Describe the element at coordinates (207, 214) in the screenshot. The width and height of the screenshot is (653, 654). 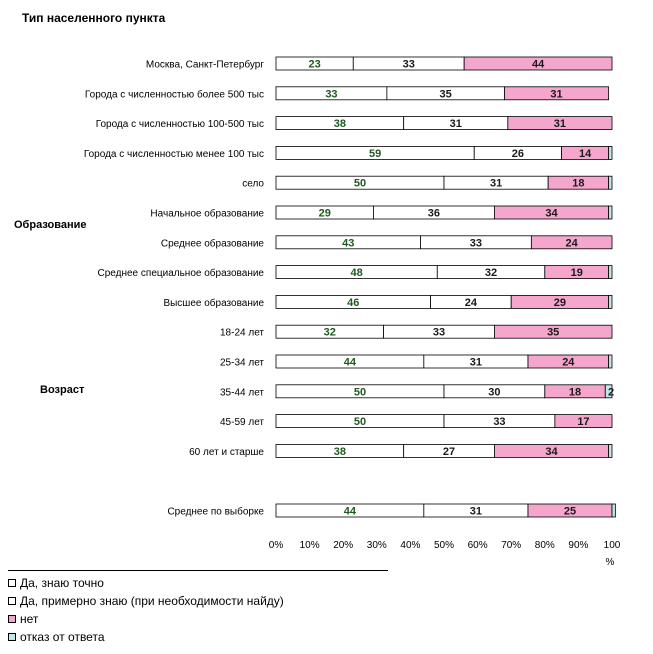
I see `category-label: Начальное образование` at that location.